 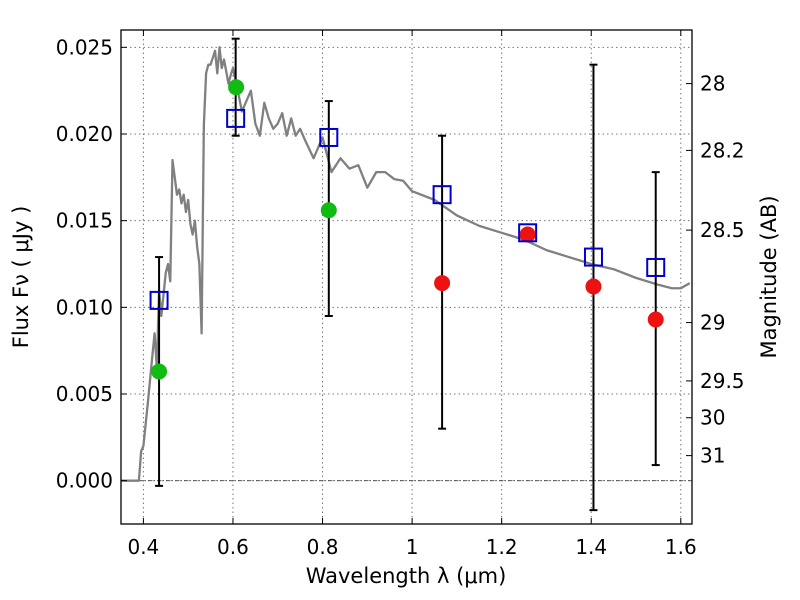 What do you see at coordinates (681, 547) in the screenshot?
I see `x-tick-label: 1.6` at bounding box center [681, 547].